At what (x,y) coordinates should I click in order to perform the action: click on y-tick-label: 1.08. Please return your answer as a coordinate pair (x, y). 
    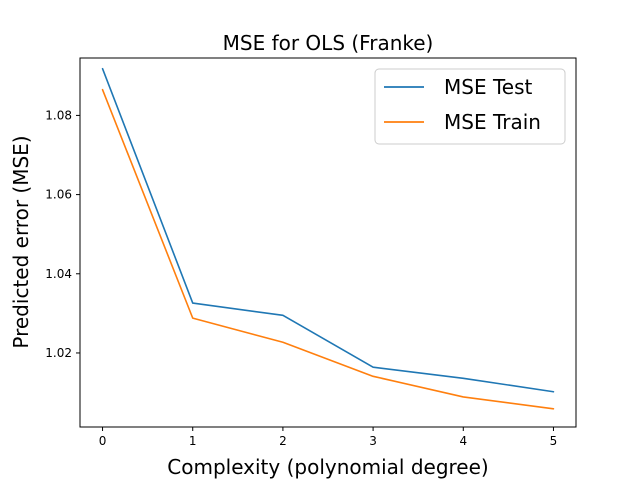
    Looking at the image, I should click on (58, 115).